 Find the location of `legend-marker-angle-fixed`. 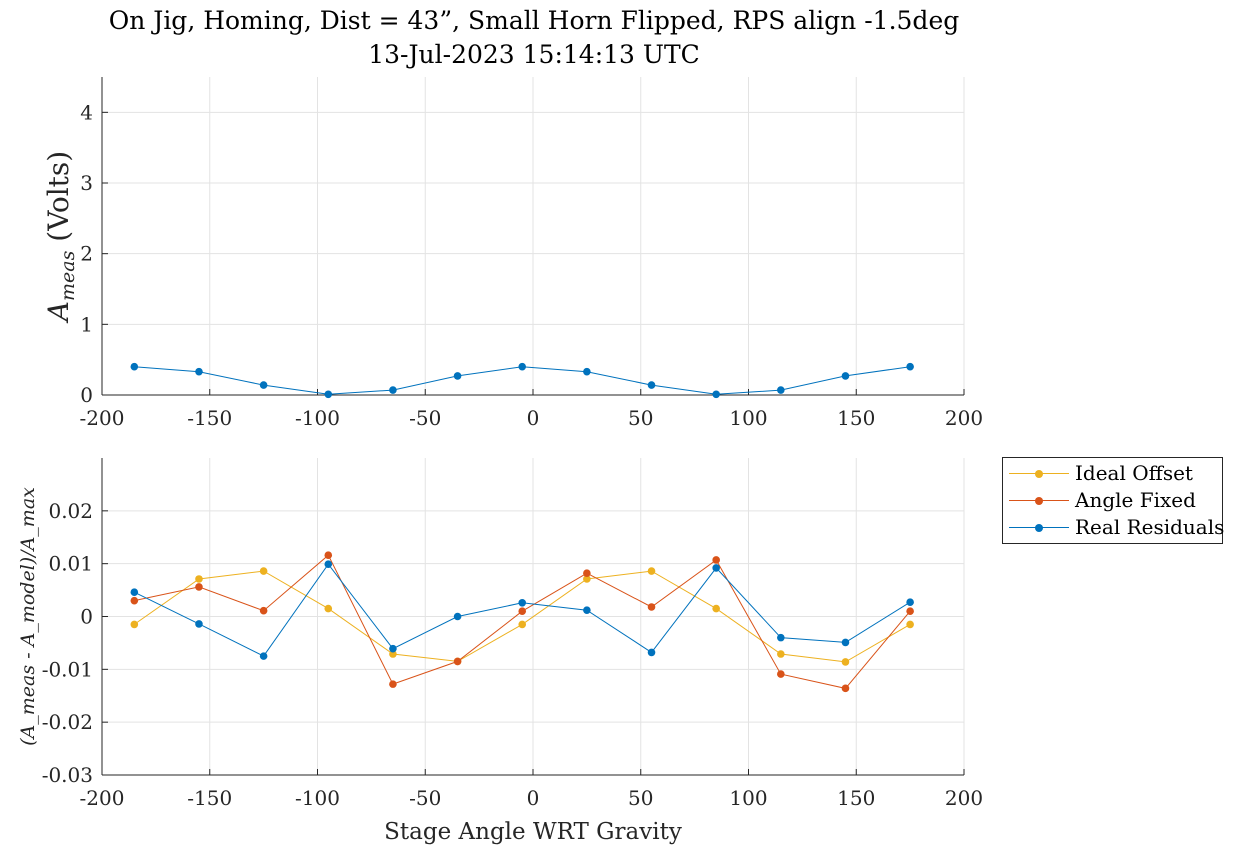

legend-marker-angle-fixed is located at coordinates (1039, 501).